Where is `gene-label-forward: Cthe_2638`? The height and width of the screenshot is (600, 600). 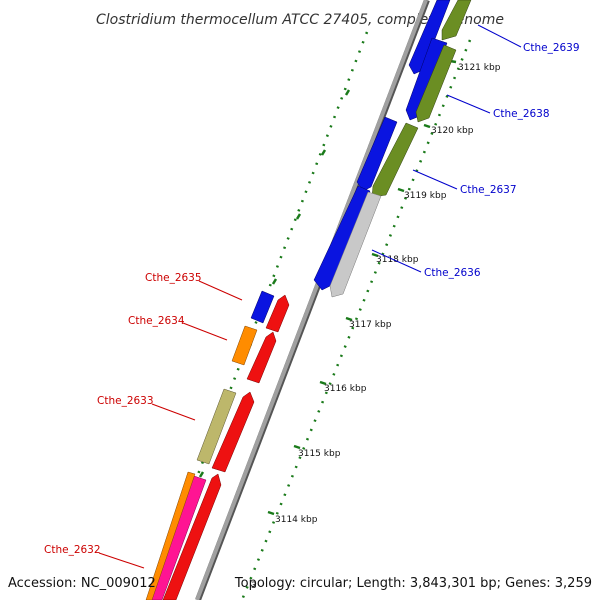
gene-label-forward: Cthe_2638 is located at coordinates (521, 114).